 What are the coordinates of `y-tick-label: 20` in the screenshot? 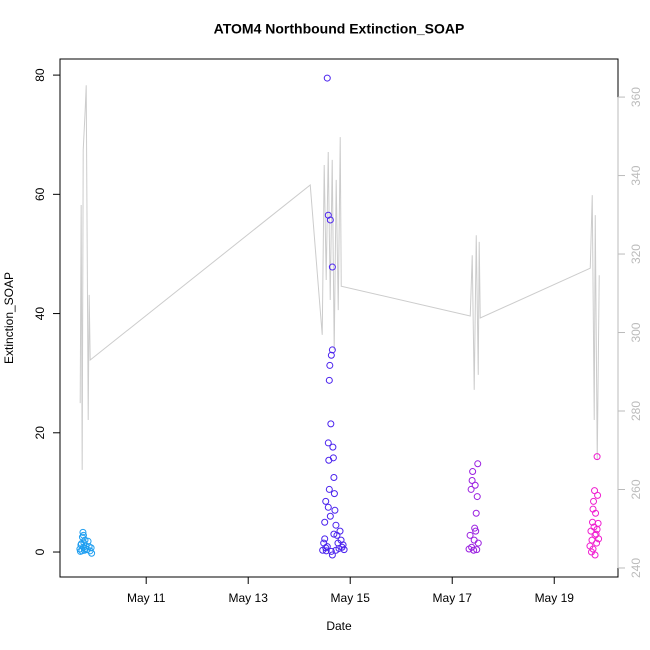 It's located at (40, 433).